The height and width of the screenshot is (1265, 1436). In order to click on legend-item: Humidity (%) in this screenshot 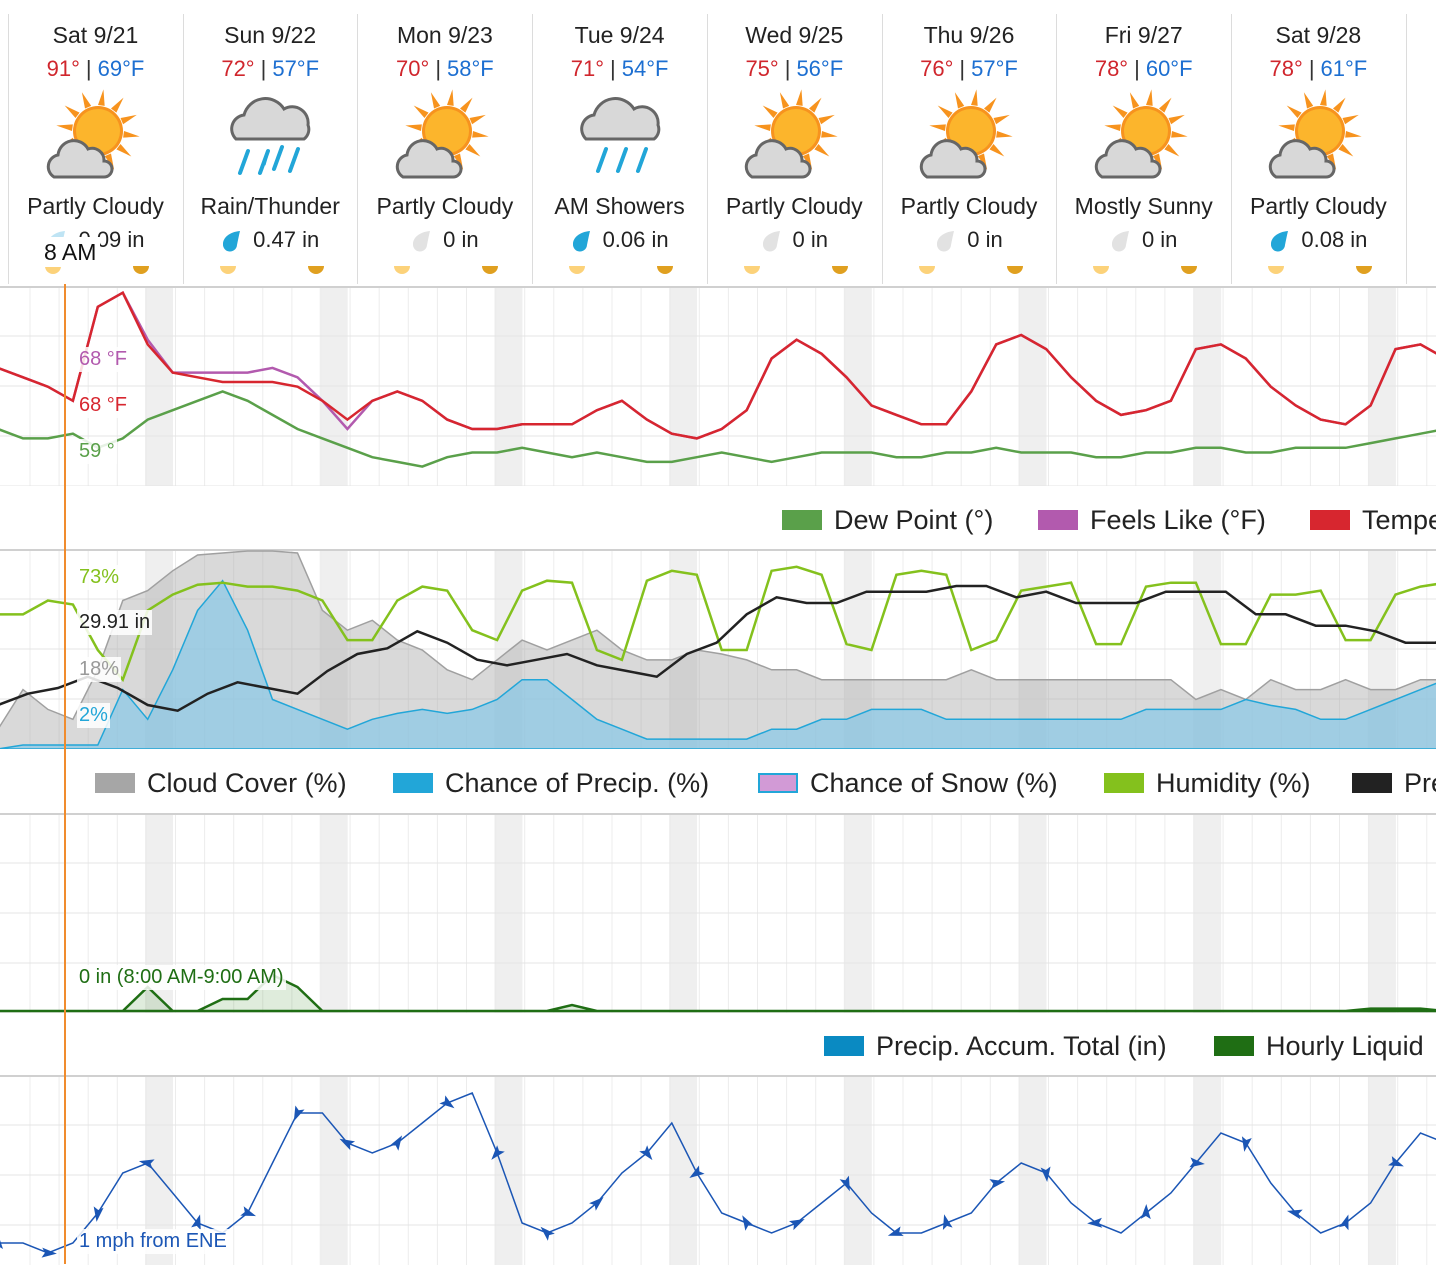, I will do `click(1207, 783)`.